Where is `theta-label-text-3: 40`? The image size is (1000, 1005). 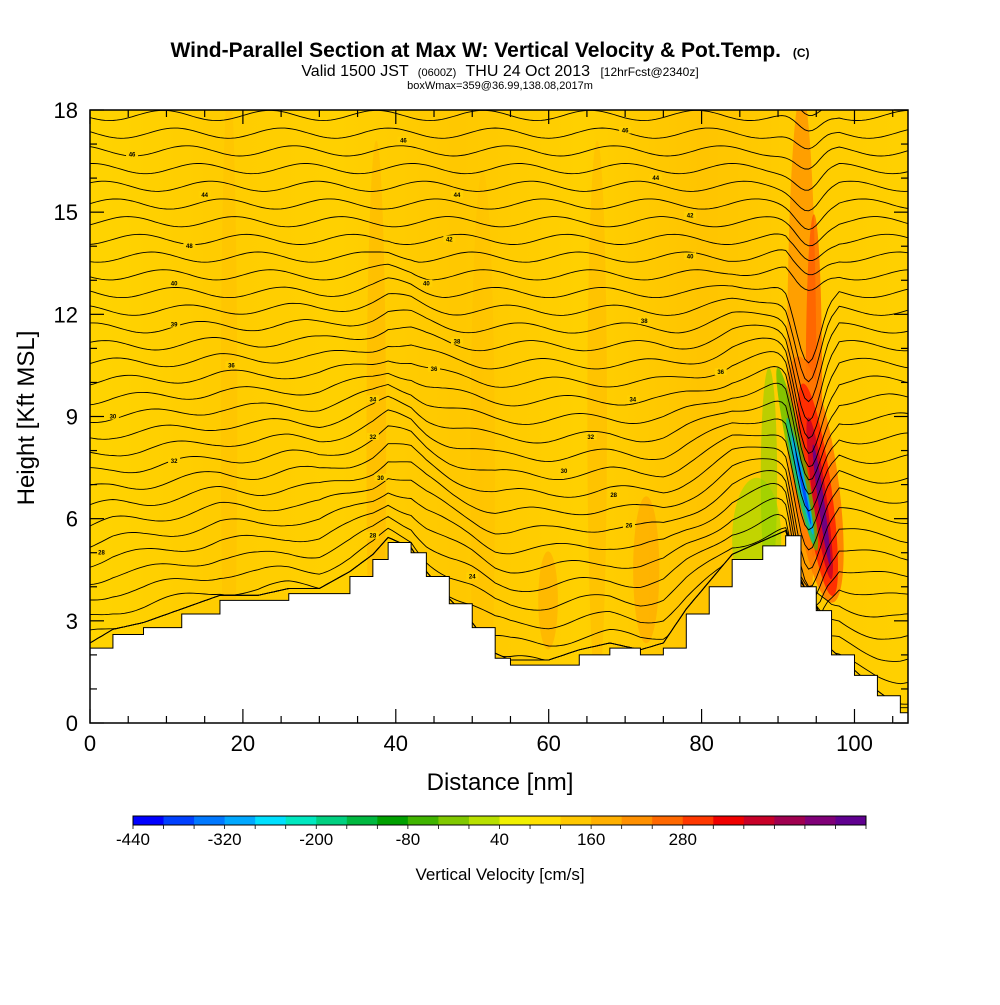 theta-label-text-3: 40 is located at coordinates (174, 285).